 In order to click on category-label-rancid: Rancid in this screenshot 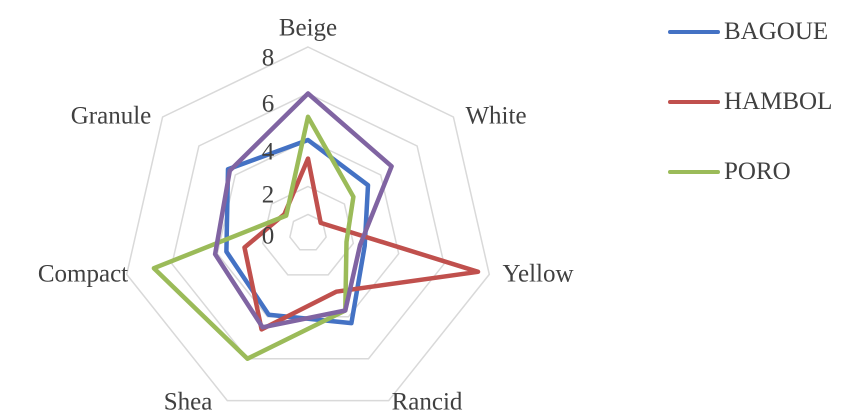, I will do `click(427, 401)`.